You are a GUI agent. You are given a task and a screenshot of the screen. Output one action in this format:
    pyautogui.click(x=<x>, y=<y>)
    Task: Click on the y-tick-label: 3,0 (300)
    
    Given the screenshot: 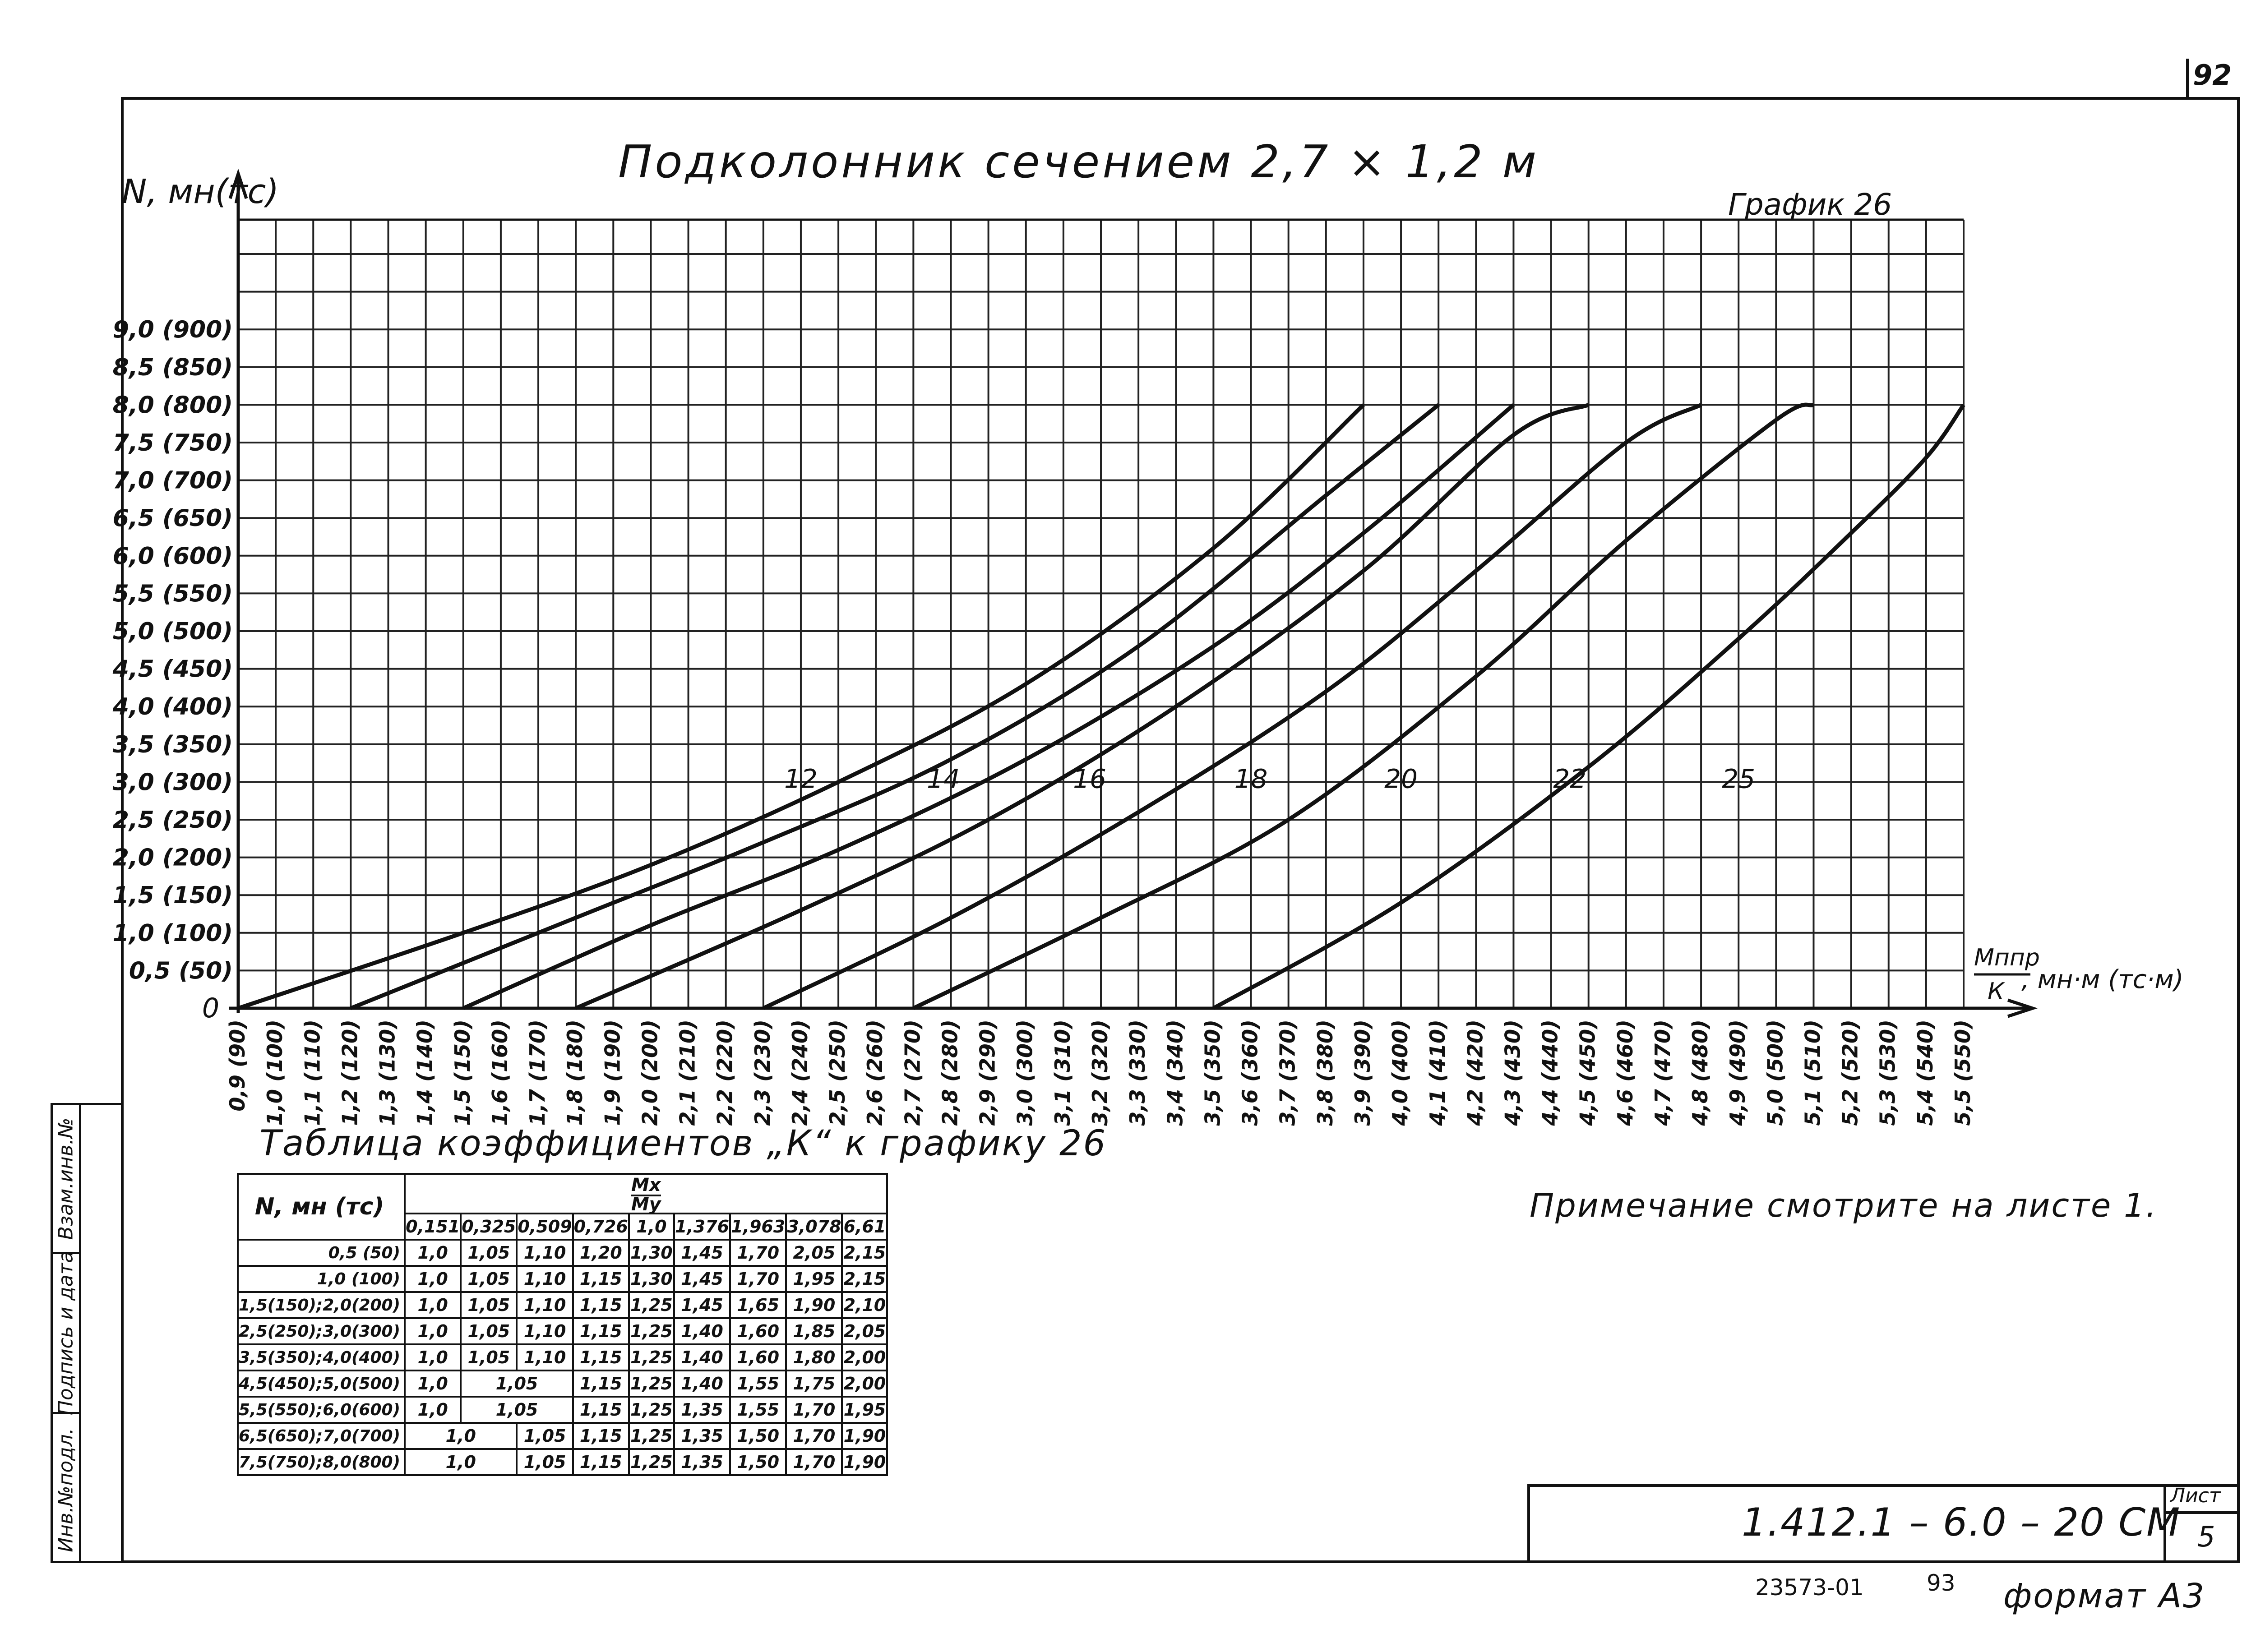 What is the action you would take?
    pyautogui.click(x=173, y=782)
    